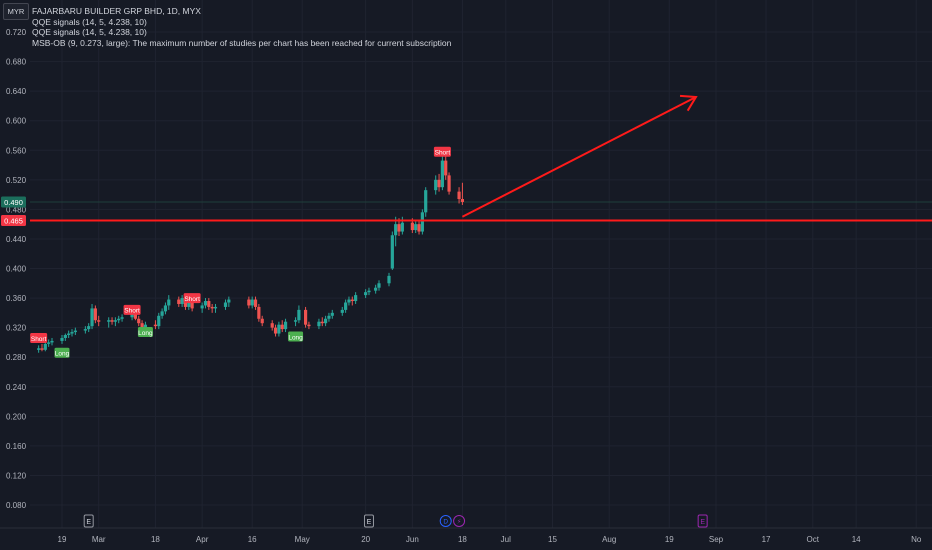  Describe the element at coordinates (13, 220) in the screenshot. I see `support-price-badge: 0.465` at that location.